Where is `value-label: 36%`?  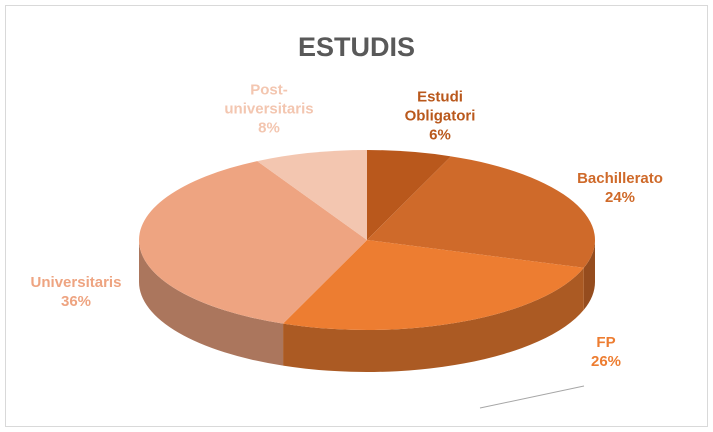 value-label: 36% is located at coordinates (76, 301).